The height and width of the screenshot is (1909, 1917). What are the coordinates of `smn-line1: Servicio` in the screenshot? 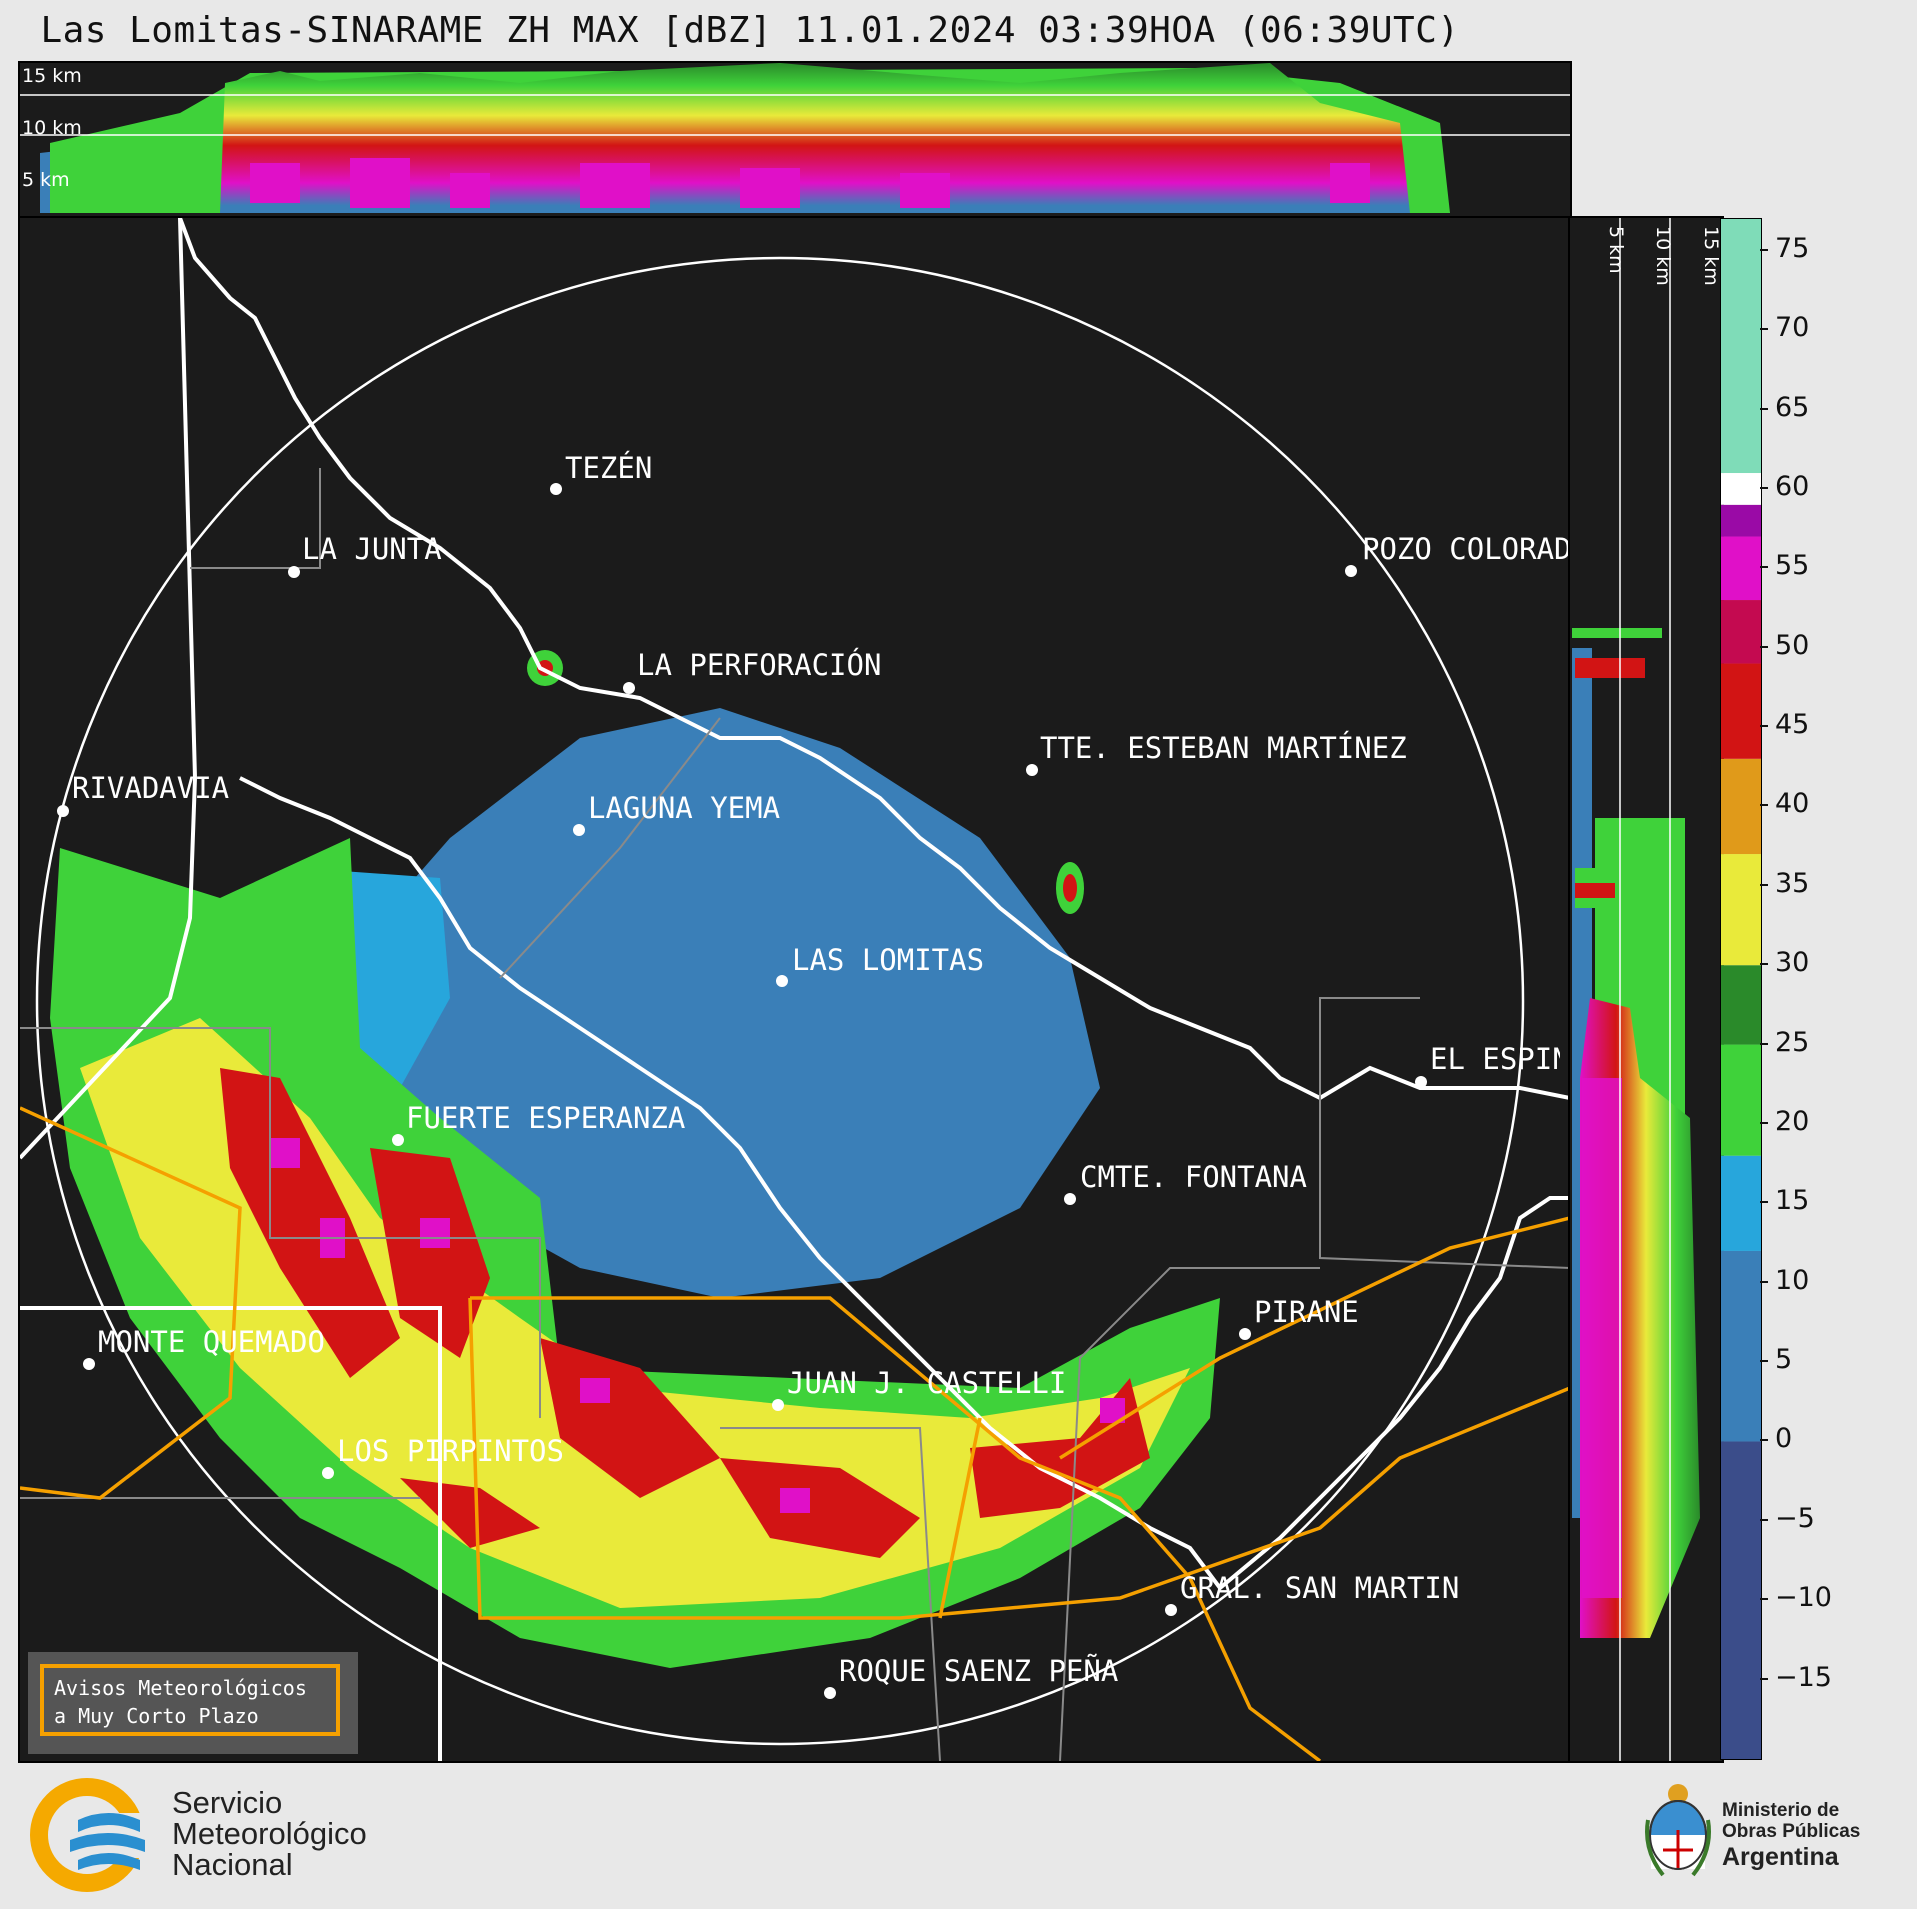 It's located at (227, 1802).